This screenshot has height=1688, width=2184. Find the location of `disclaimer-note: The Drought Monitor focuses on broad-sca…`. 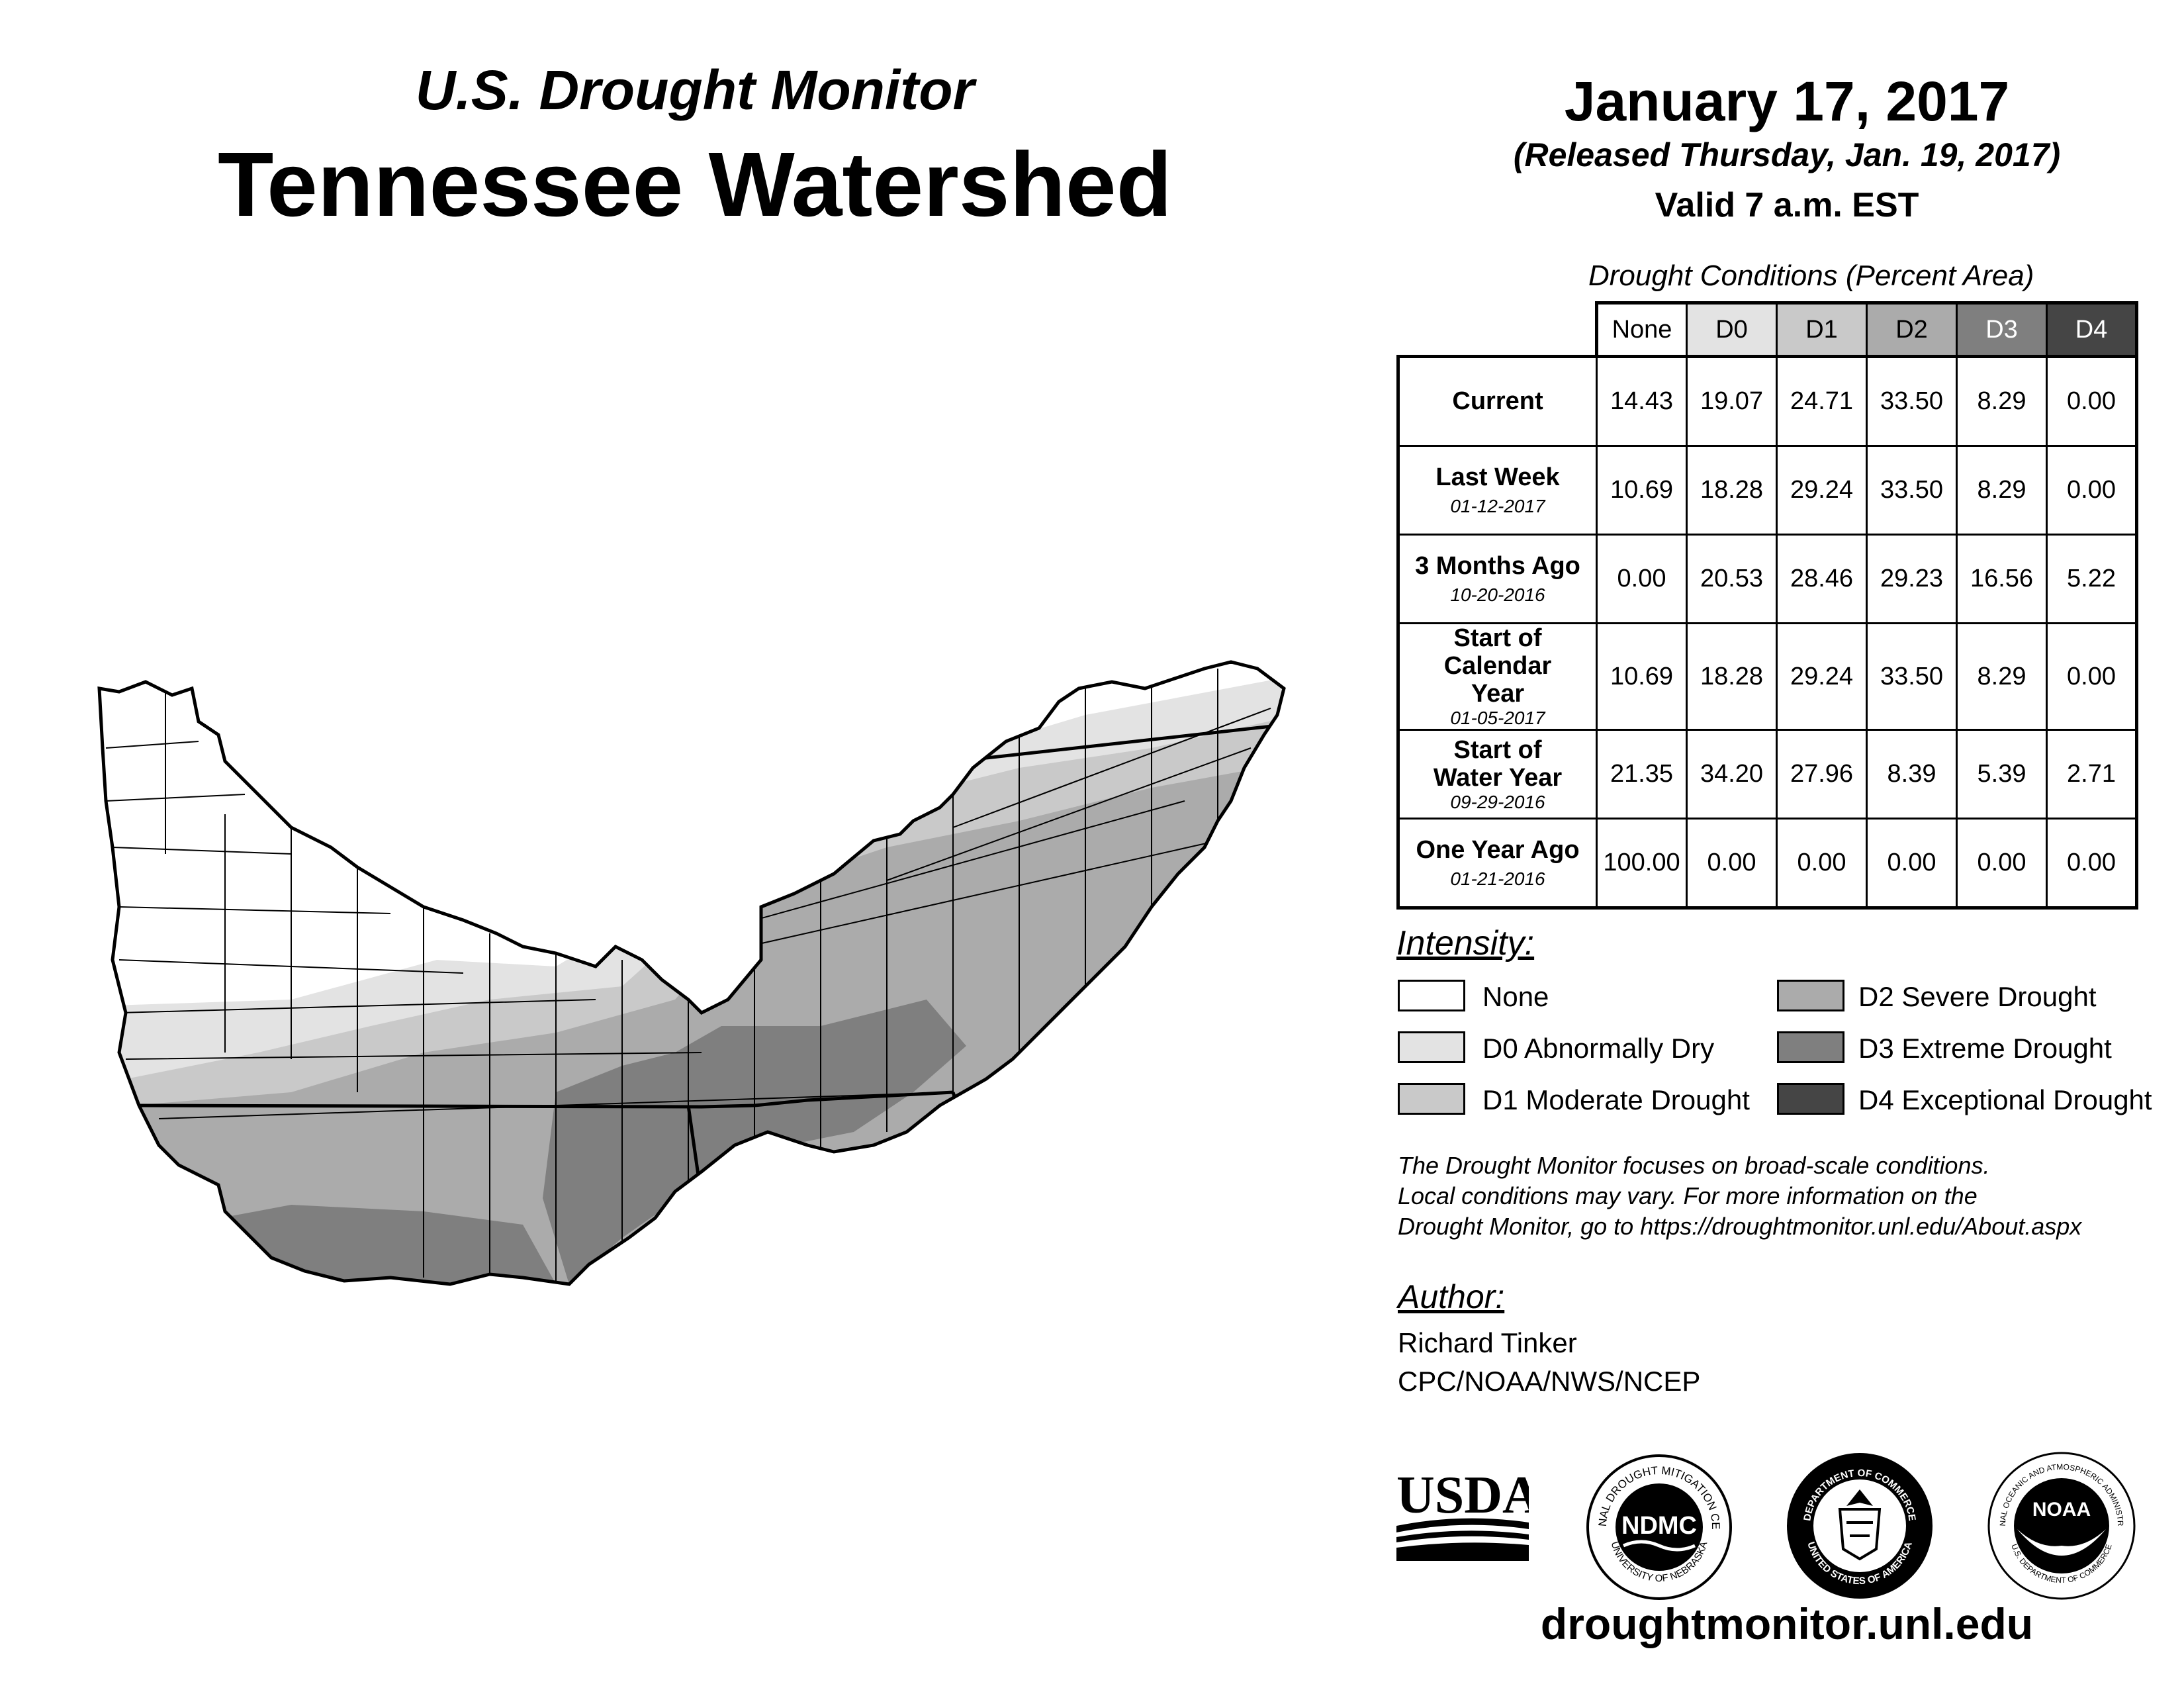

disclaimer-note: The Drought Monitor focuses on broad-sca… is located at coordinates (1789, 1196).